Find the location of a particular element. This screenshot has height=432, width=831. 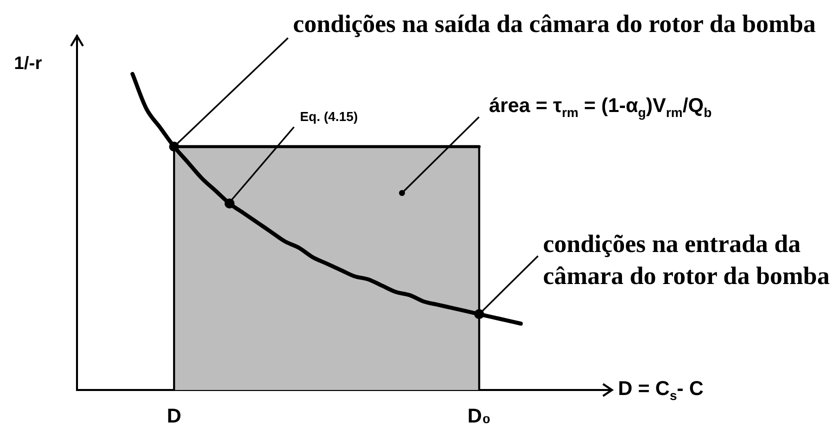

x-tick-label: D is located at coordinates (174, 417).